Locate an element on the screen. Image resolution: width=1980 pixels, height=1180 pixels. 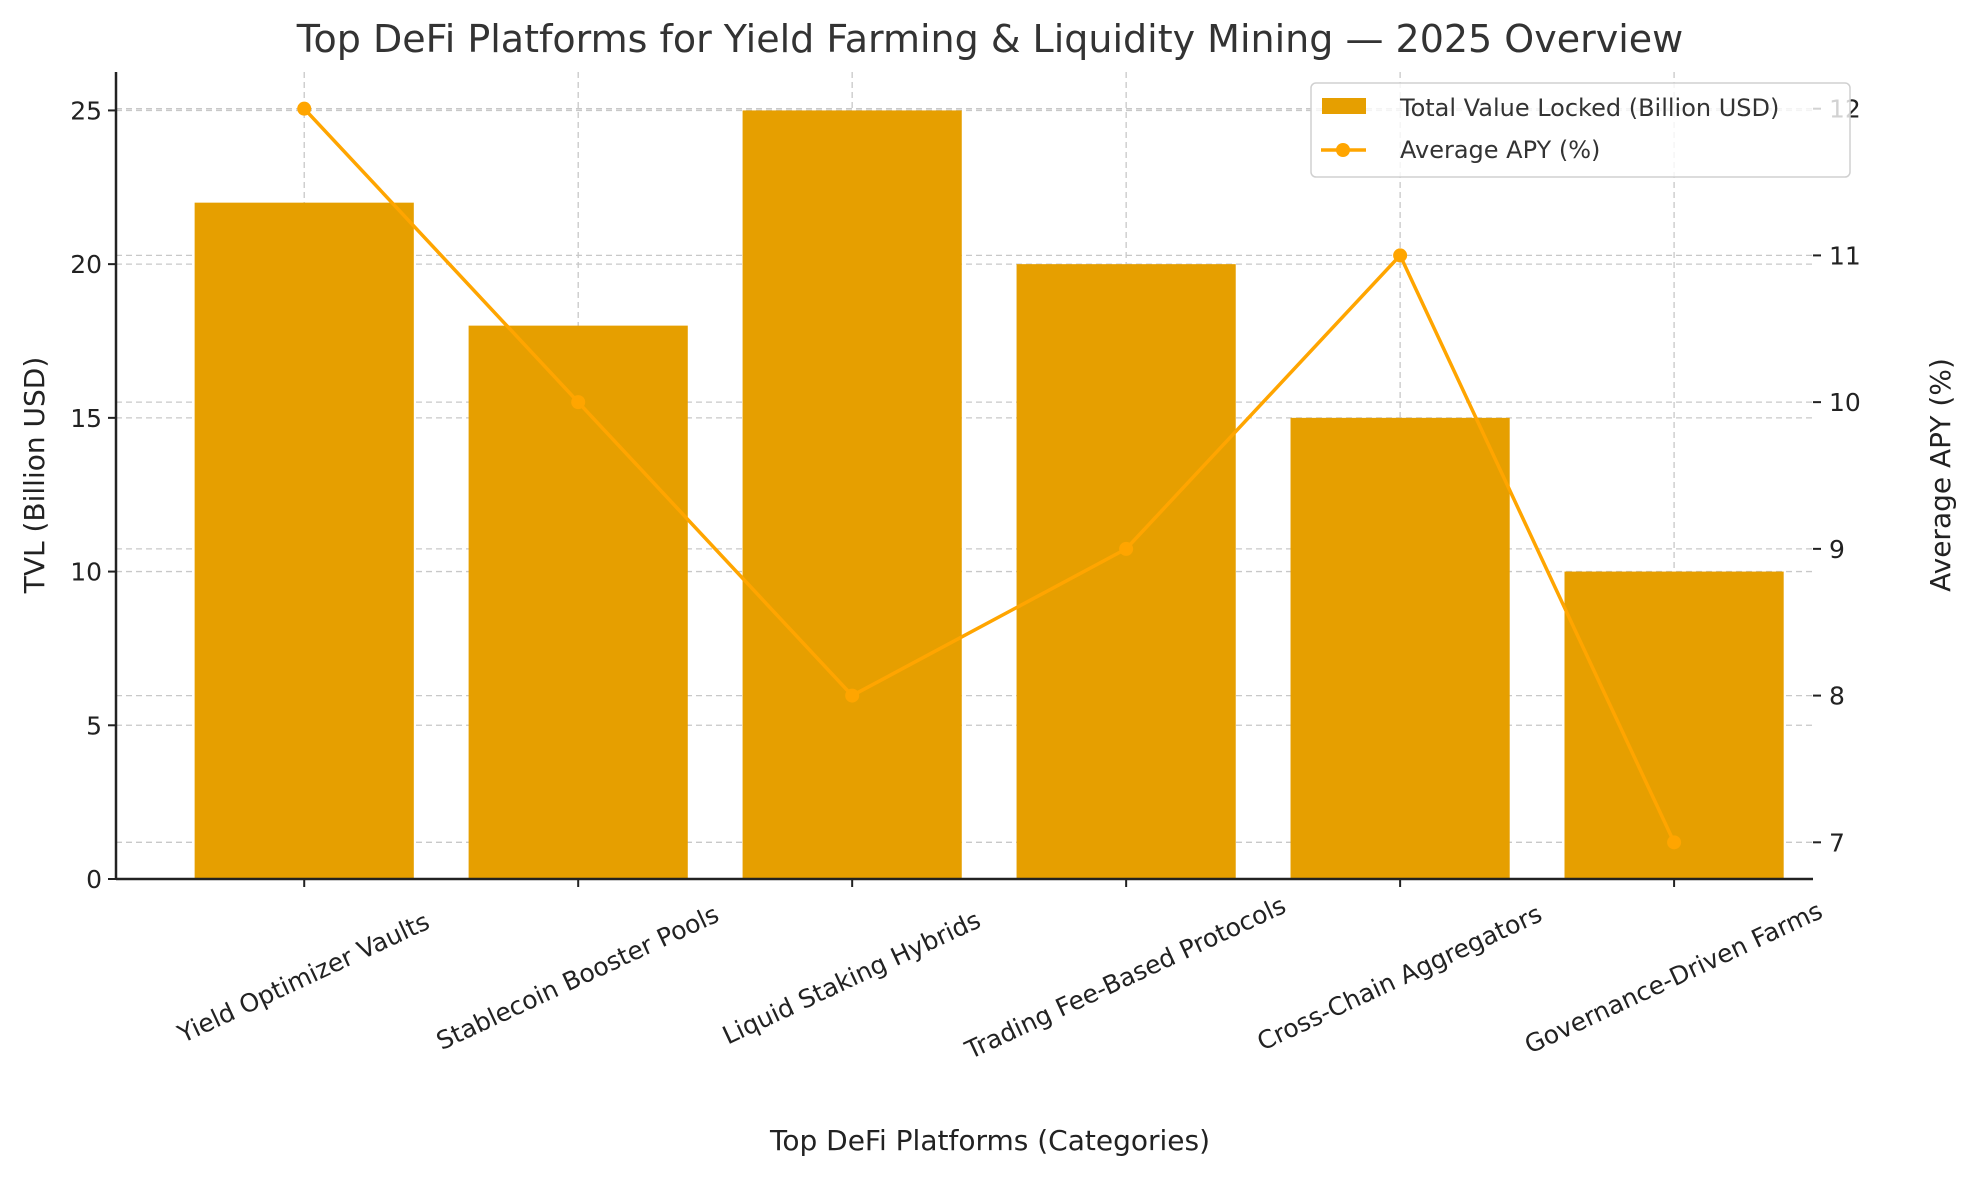
x-tick-label: Stablecoin Booster Pools is located at coordinates (577, 977).